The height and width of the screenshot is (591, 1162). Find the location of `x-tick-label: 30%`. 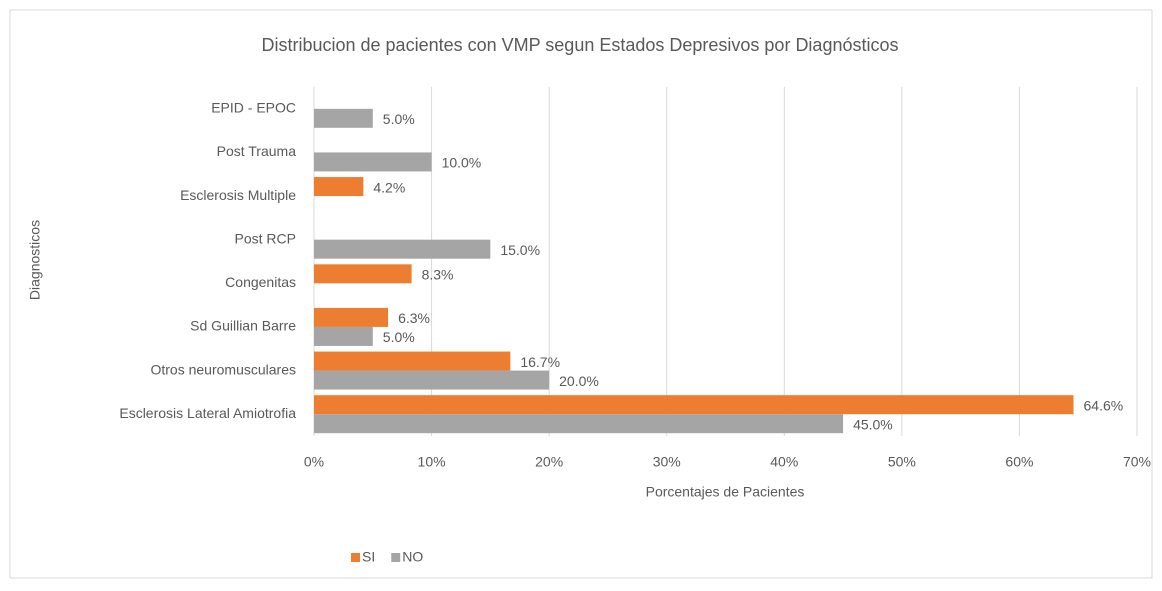

x-tick-label: 30% is located at coordinates (667, 462).